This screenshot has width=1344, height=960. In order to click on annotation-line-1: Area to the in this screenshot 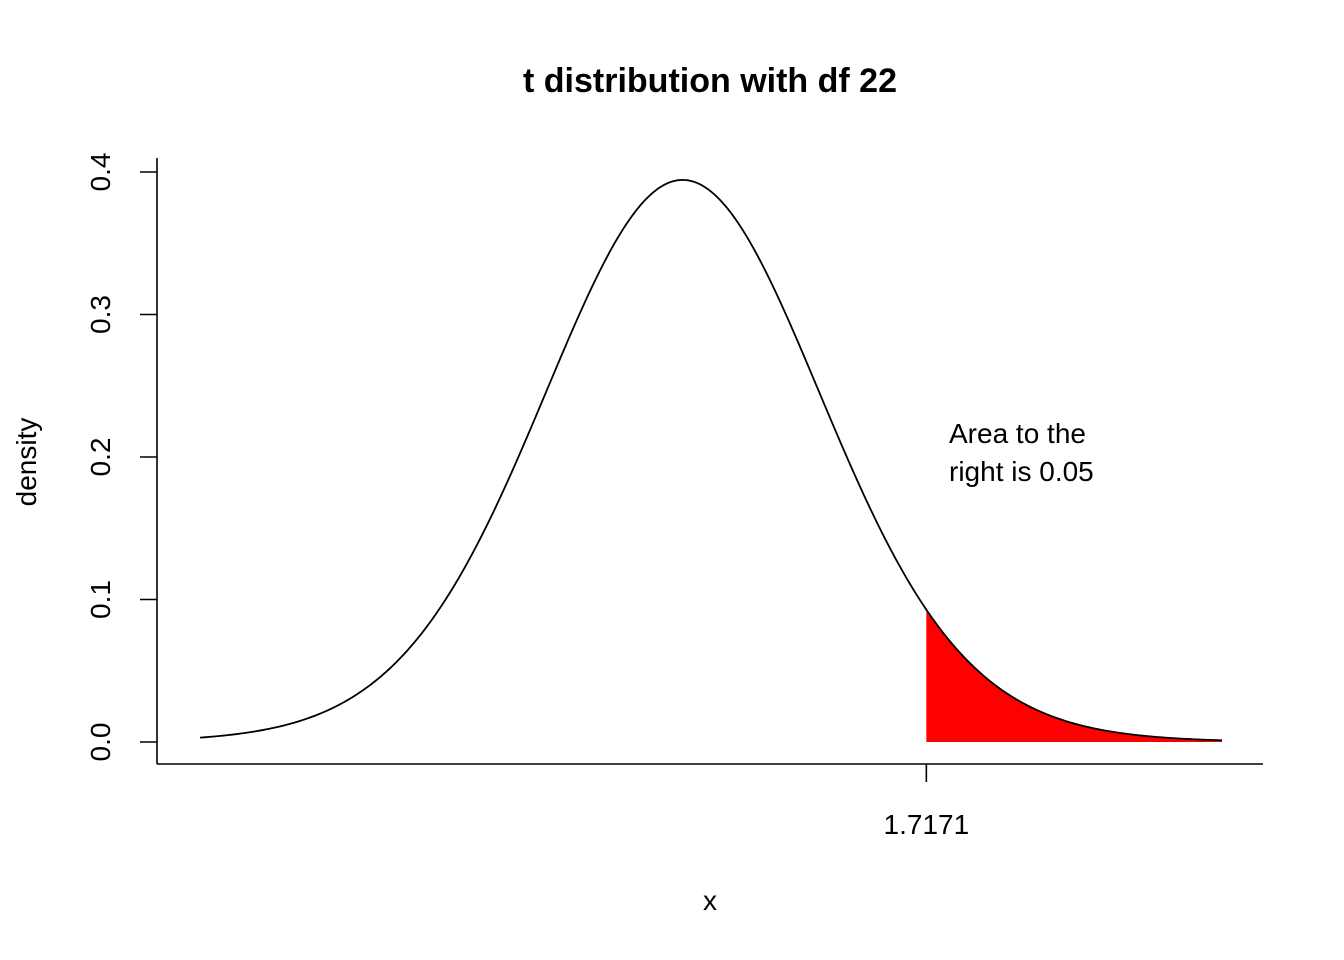, I will do `click(1017, 433)`.